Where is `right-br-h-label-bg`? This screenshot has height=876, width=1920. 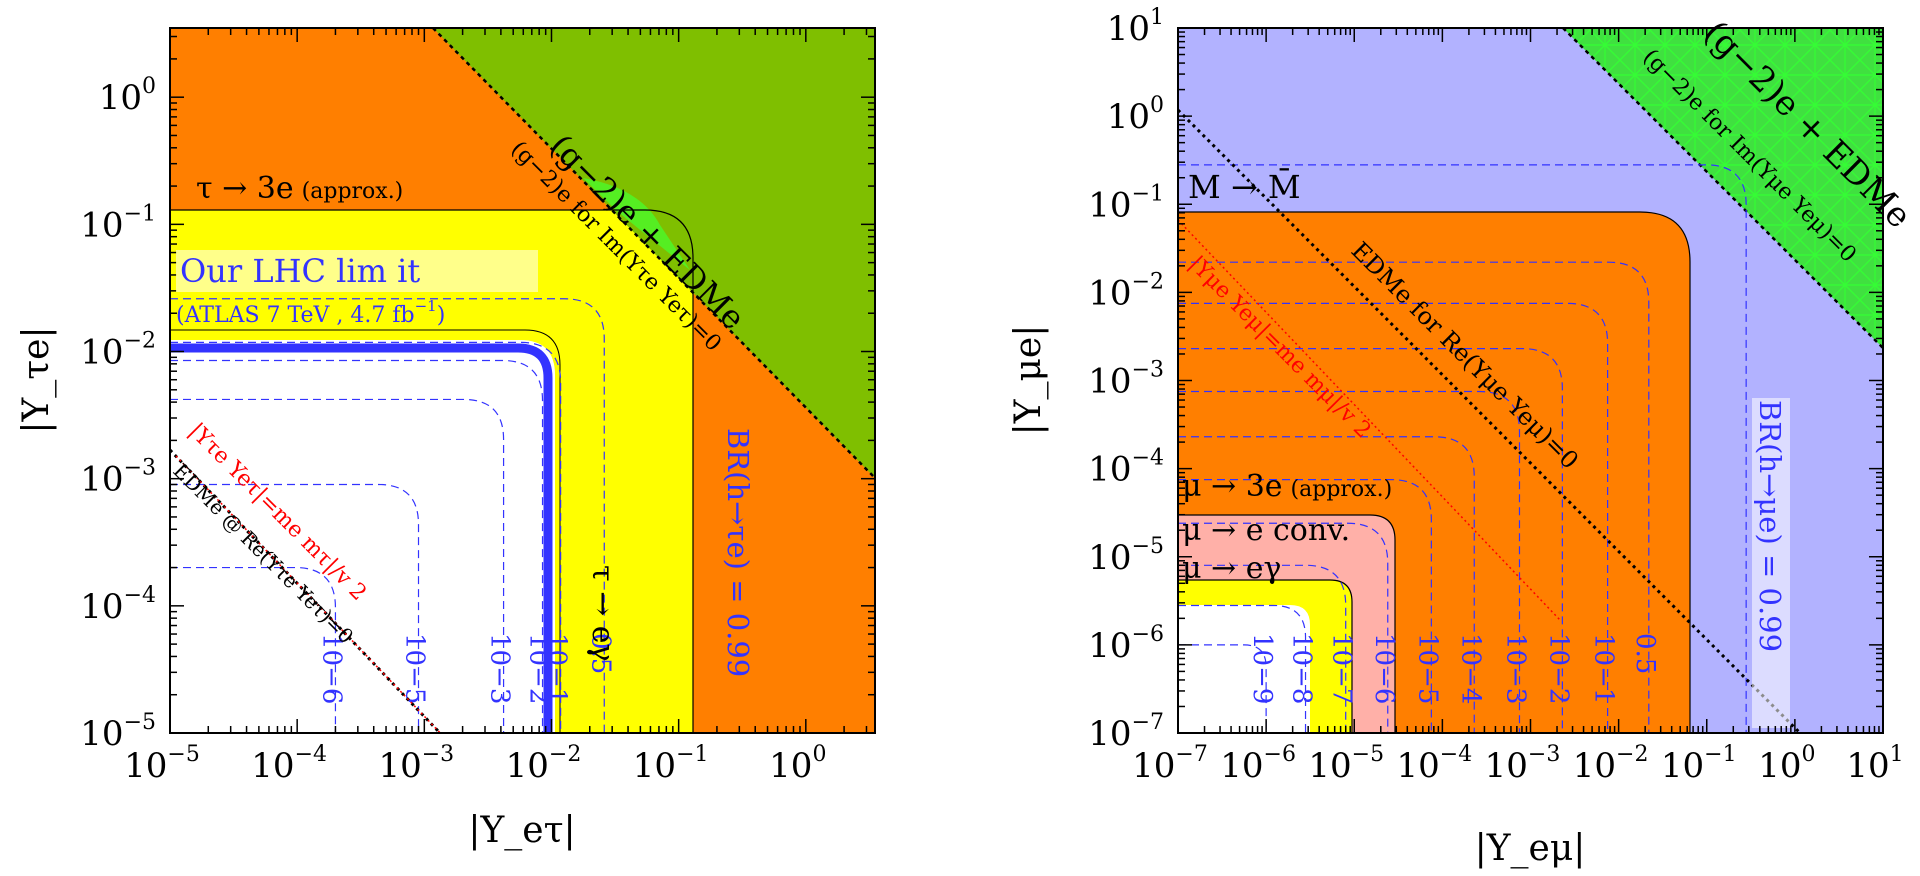
right-br-h-label-bg is located at coordinates (1771, 563).